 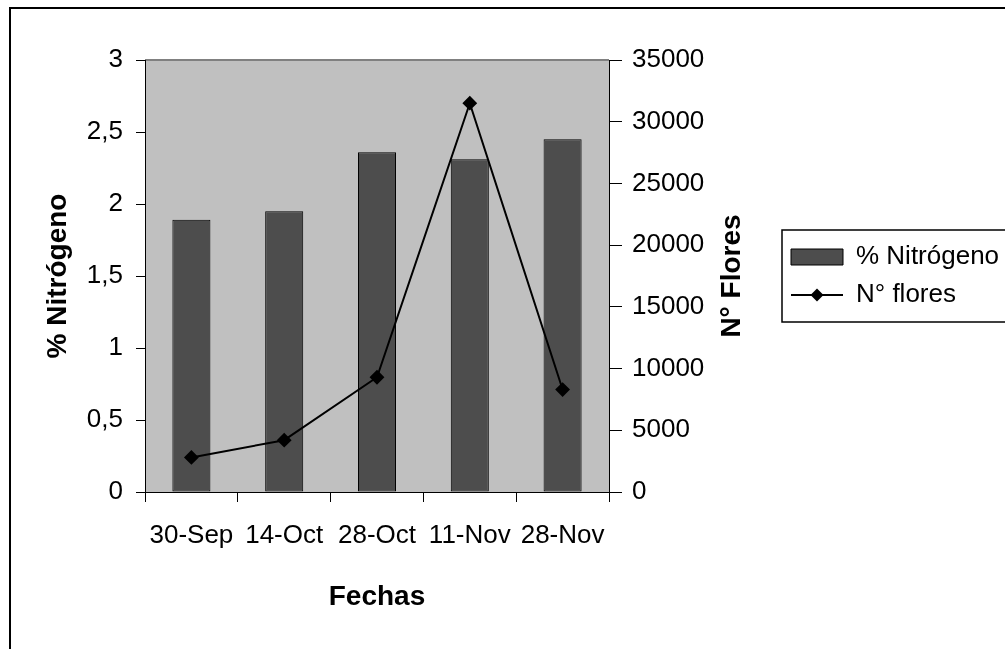 I want to click on x-tick-label: 28-Nov, so click(x=562, y=533).